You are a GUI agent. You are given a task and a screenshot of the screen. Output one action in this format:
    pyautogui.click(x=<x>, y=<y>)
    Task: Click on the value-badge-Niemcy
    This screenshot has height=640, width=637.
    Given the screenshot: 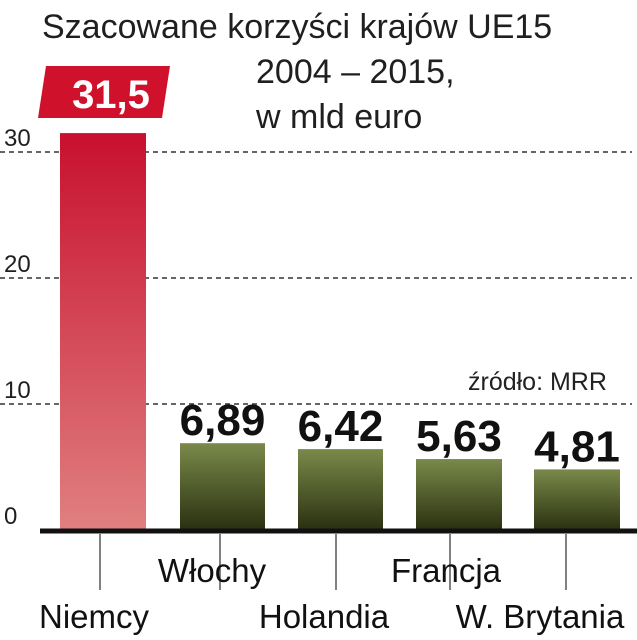 What is the action you would take?
    pyautogui.click(x=104, y=92)
    